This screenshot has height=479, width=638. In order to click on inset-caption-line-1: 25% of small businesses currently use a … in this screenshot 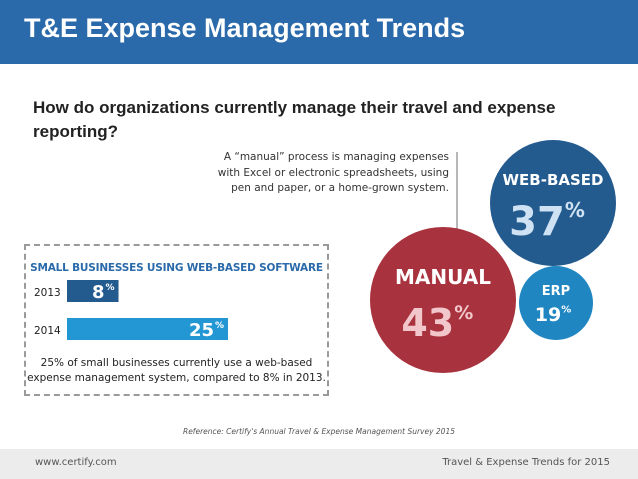, I will do `click(176, 363)`.